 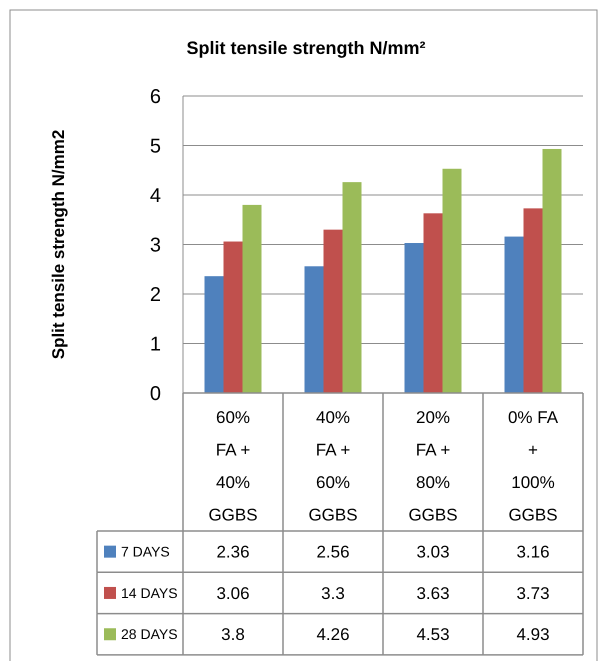 What do you see at coordinates (233, 466) in the screenshot?
I see `x-tick-label: 60% FA + 40% GGBS` at bounding box center [233, 466].